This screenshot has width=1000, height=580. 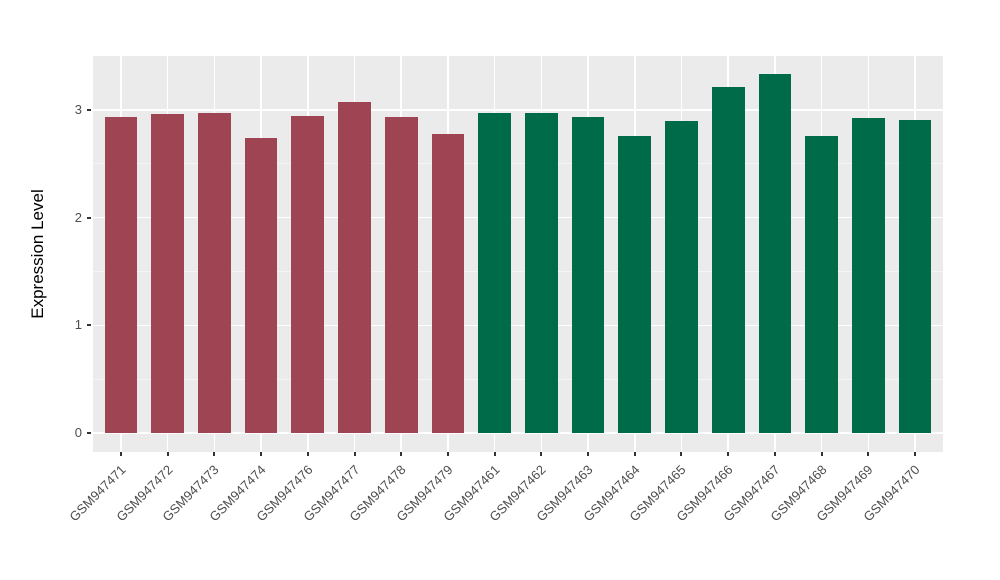 What do you see at coordinates (494, 273) in the screenshot?
I see `bar-GSM947461` at bounding box center [494, 273].